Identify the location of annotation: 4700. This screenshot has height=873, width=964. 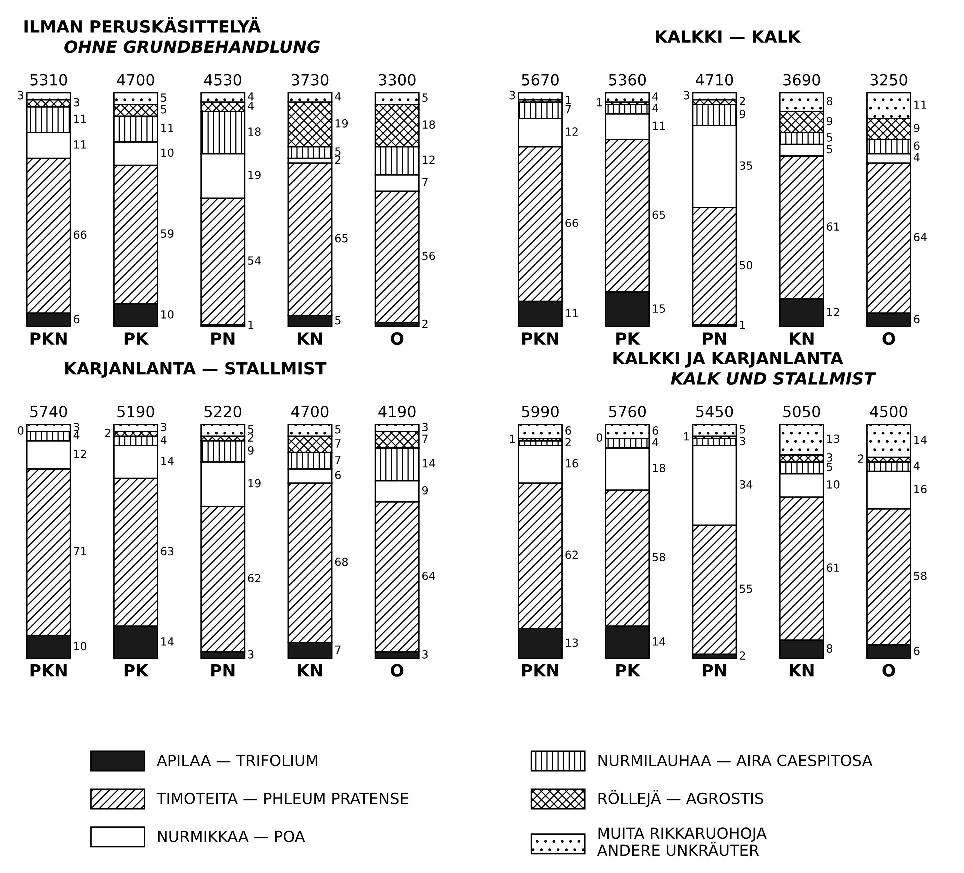
(135, 80).